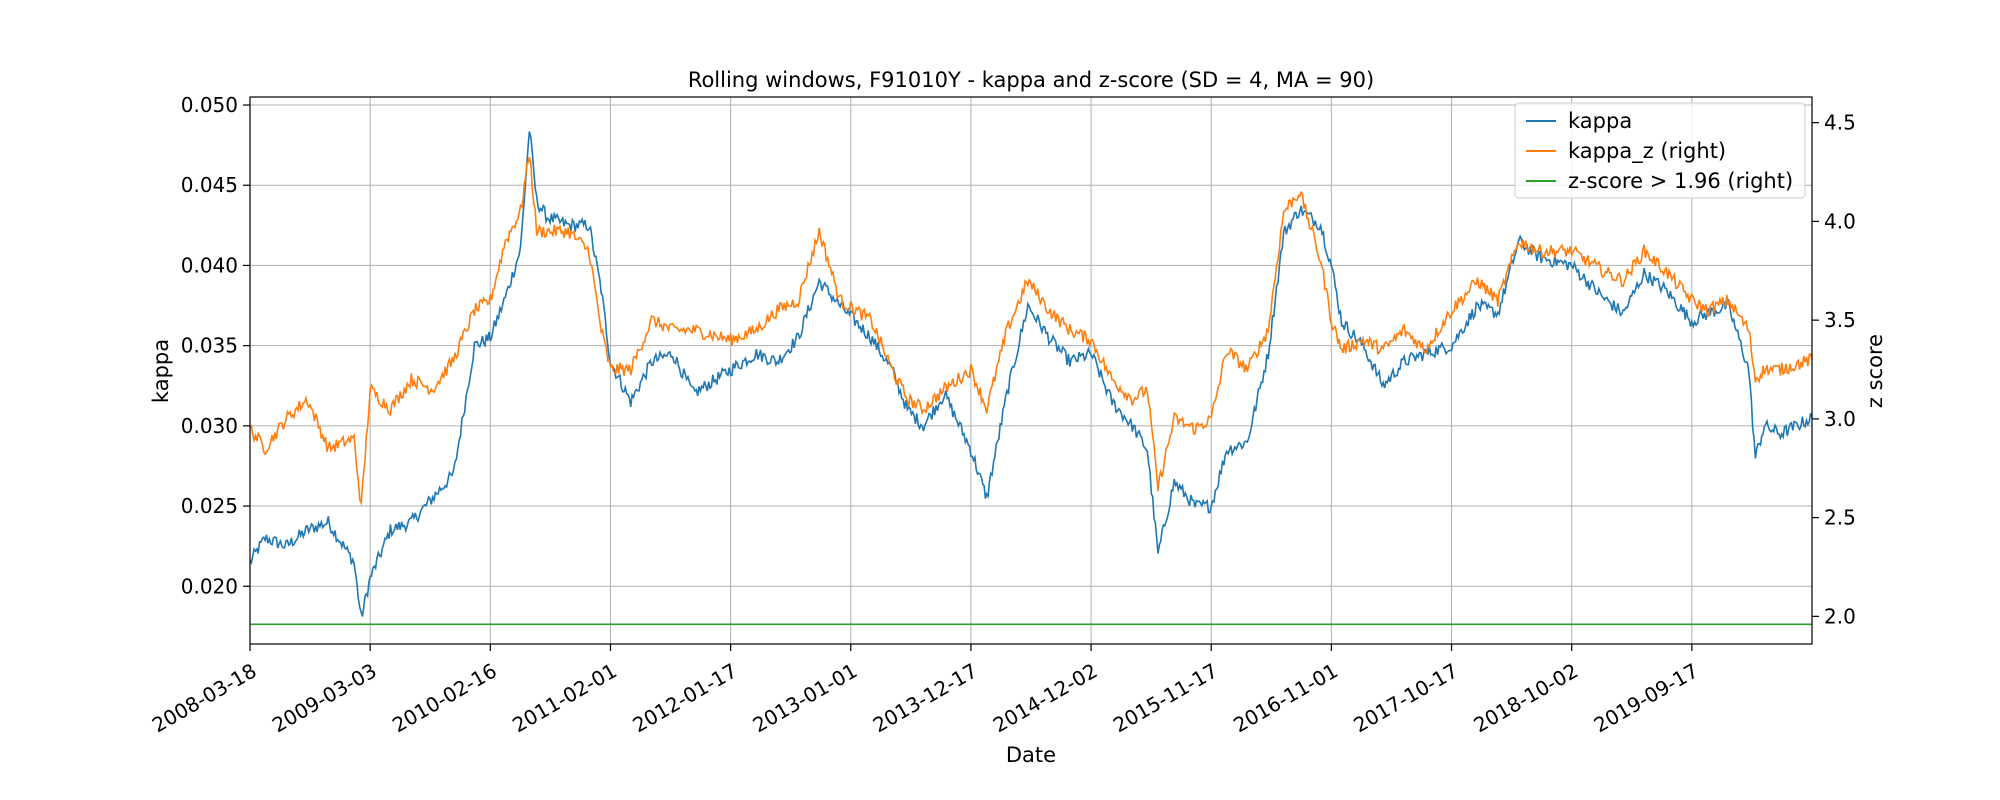 This screenshot has height=800, width=2000. Describe the element at coordinates (1840, 616) in the screenshot. I see `y-right-tick-label: 2.0` at that location.